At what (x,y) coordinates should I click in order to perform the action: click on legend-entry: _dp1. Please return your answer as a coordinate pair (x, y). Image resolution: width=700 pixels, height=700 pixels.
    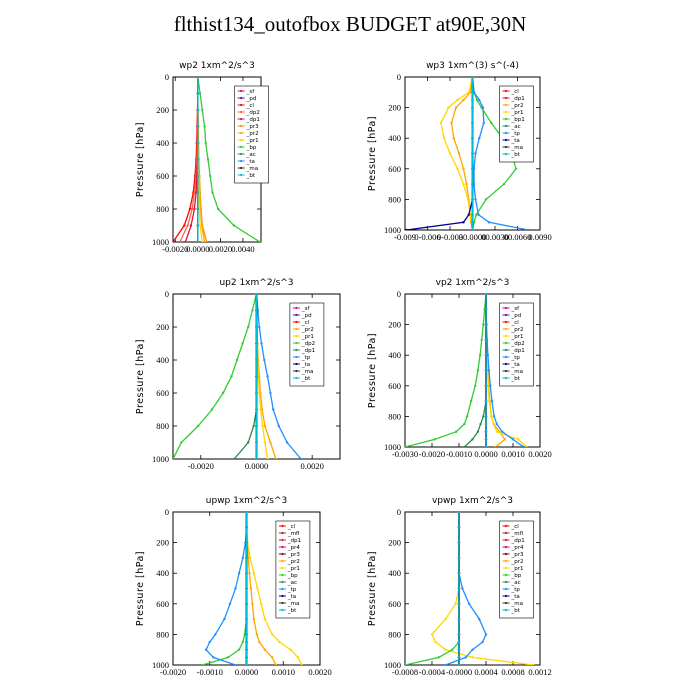
    Looking at the image, I should click on (518, 99).